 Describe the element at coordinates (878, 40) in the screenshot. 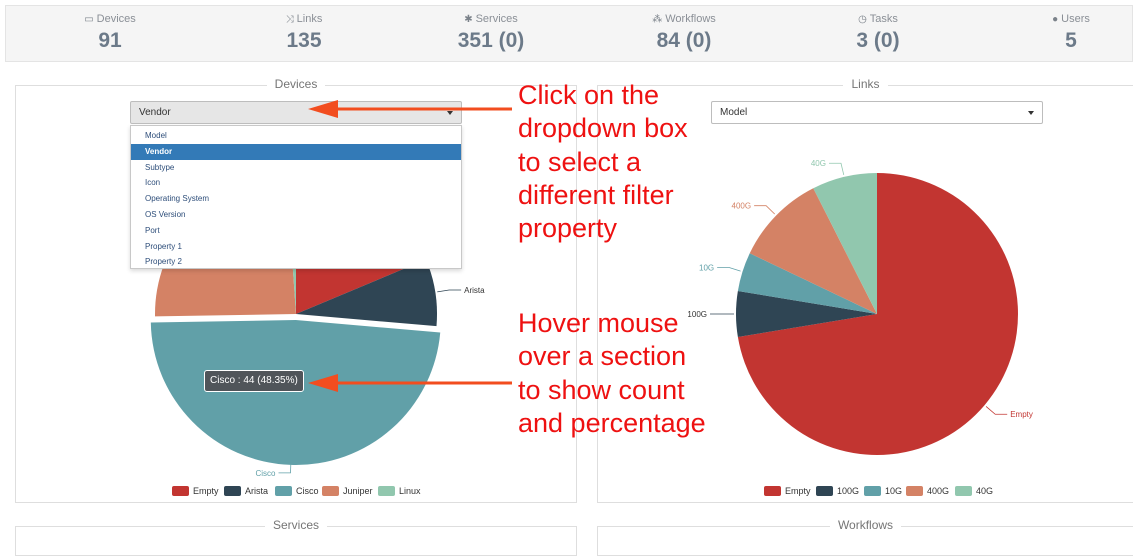

I see `stat-value: 3 (0)` at that location.